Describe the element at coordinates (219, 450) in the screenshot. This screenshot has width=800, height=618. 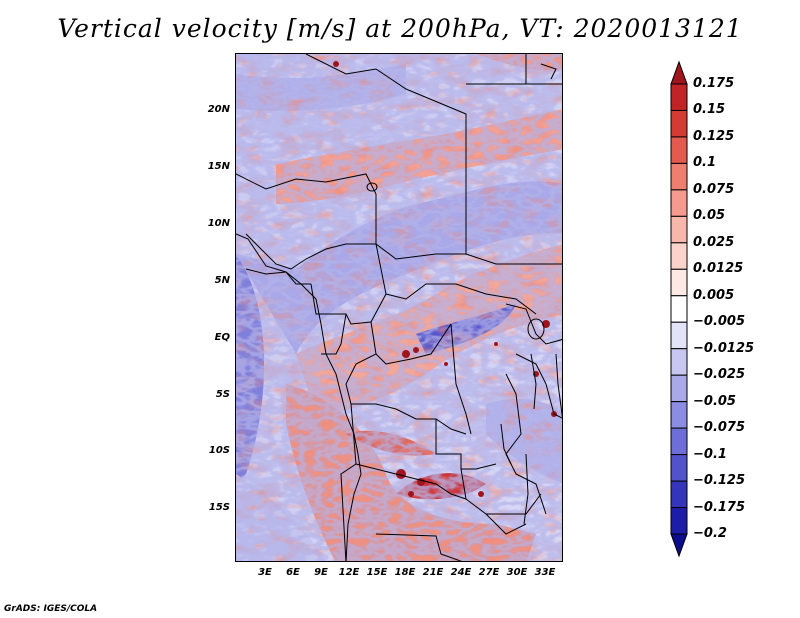
I see `lat-label-10s: 10S` at that location.